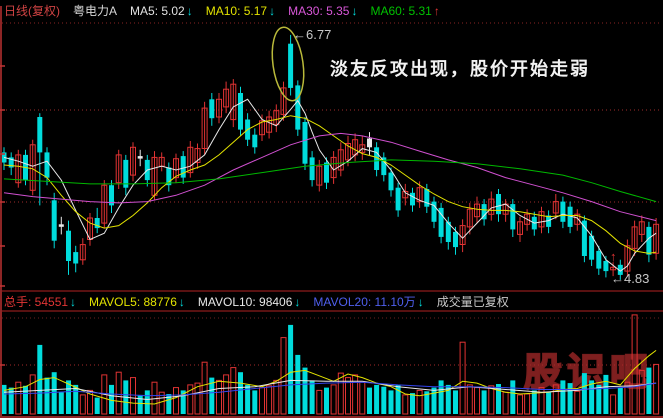 This screenshot has height=418, width=663. Describe the element at coordinates (323, 10) in the screenshot. I see `ma-indicator-2: MA30: 5.35 ↓` at that location.